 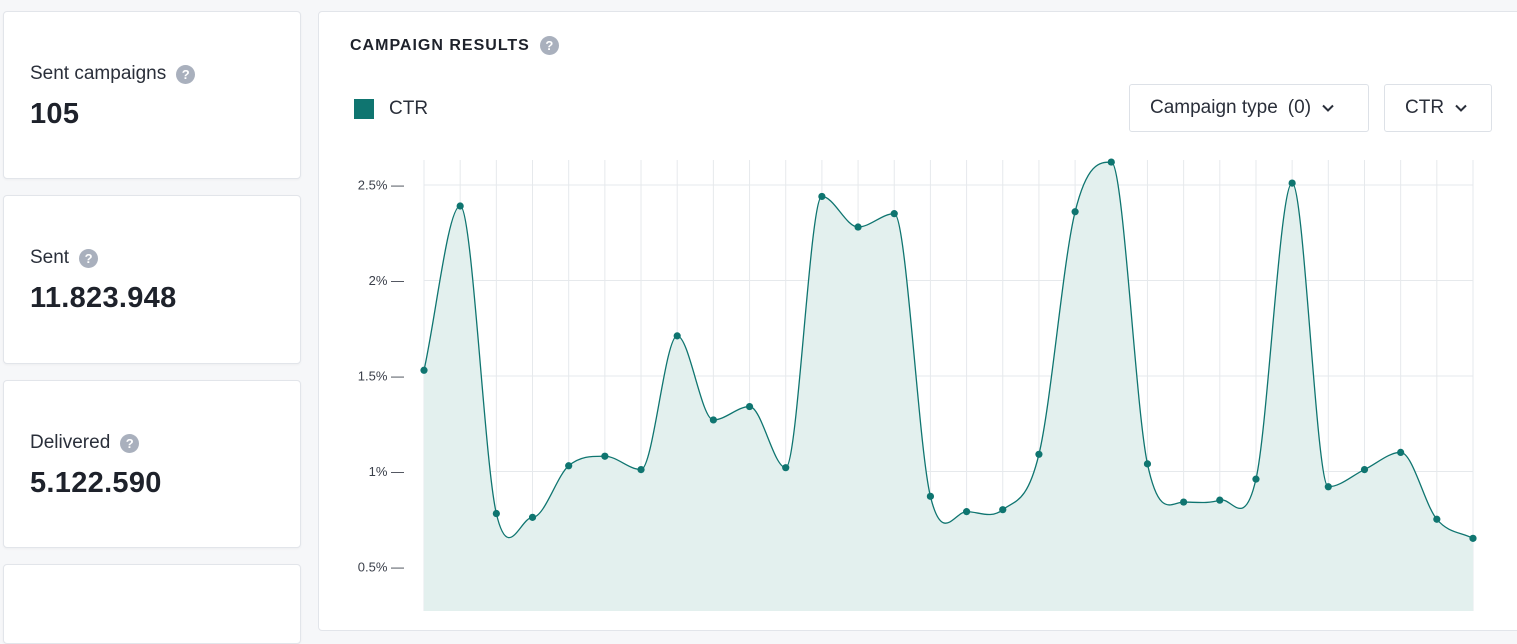 I want to click on stat-card-delivered: Delivered ? 5.122.590, so click(x=152, y=464).